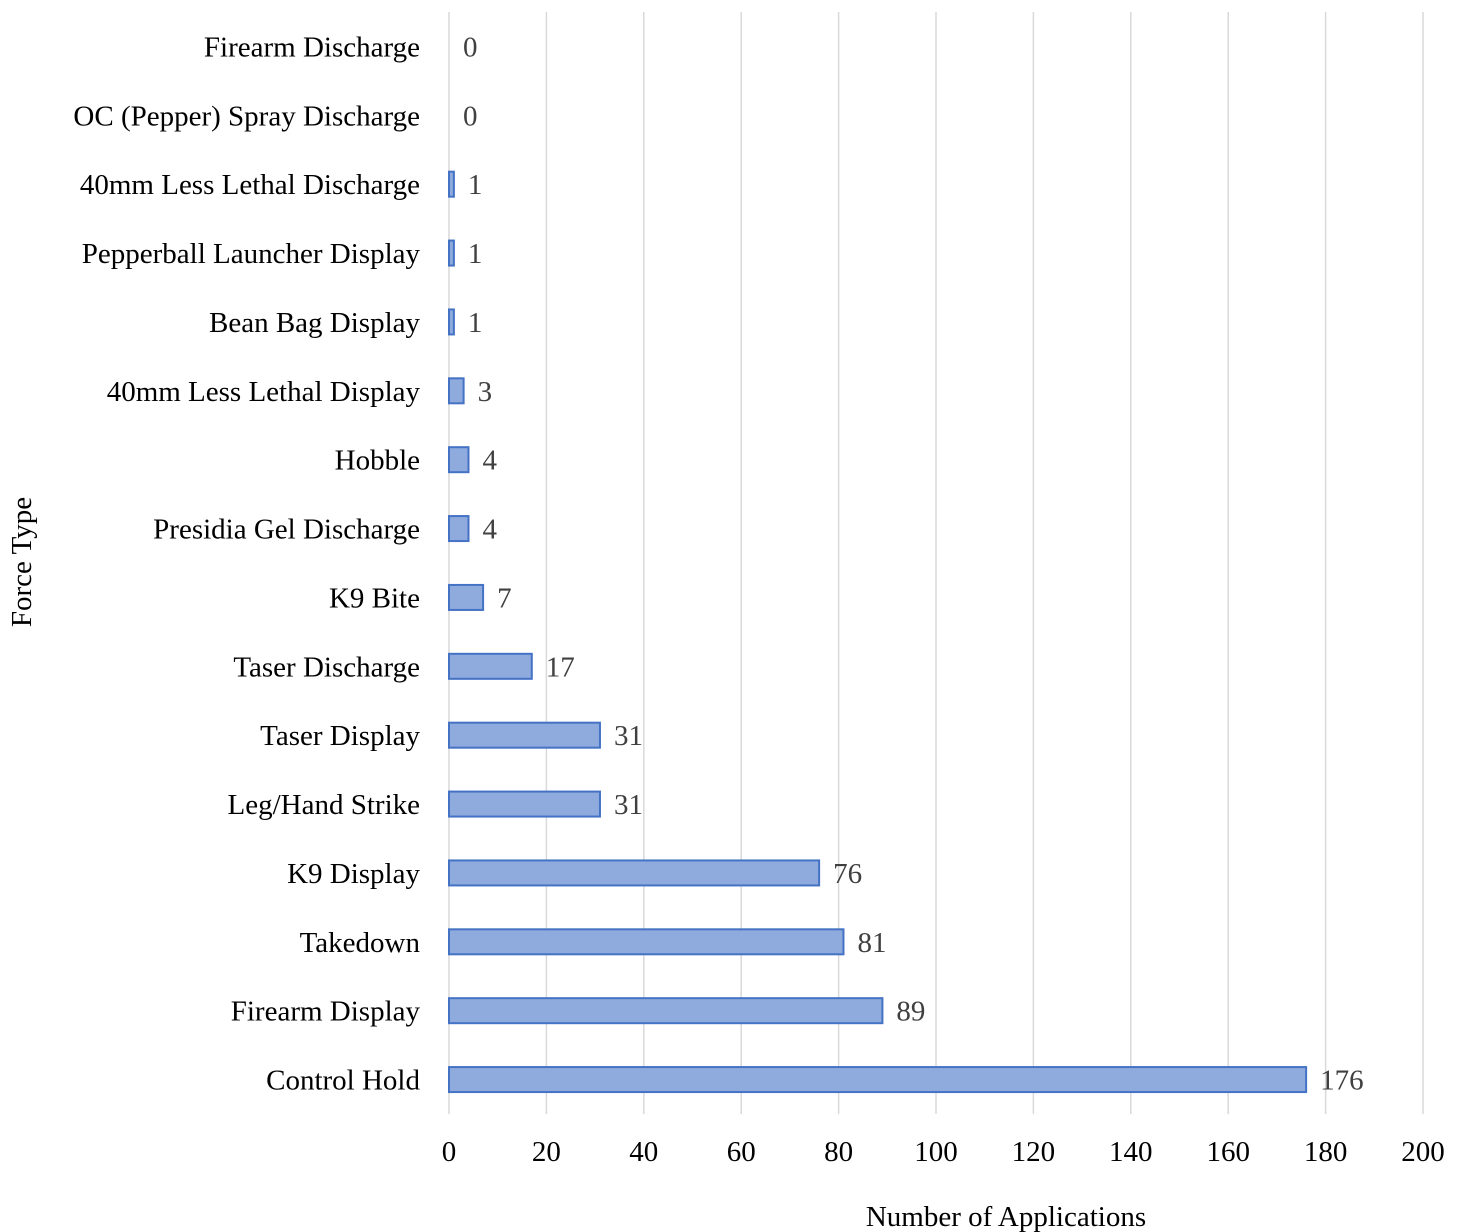 This screenshot has height=1232, width=1467. What do you see at coordinates (22, 562) in the screenshot?
I see `y-axis-title: Force Type` at bounding box center [22, 562].